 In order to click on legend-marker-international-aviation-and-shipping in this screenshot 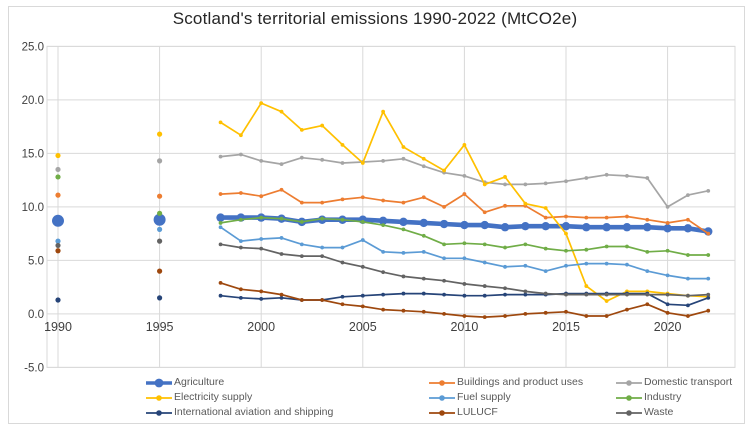, I will do `click(159, 412)`.